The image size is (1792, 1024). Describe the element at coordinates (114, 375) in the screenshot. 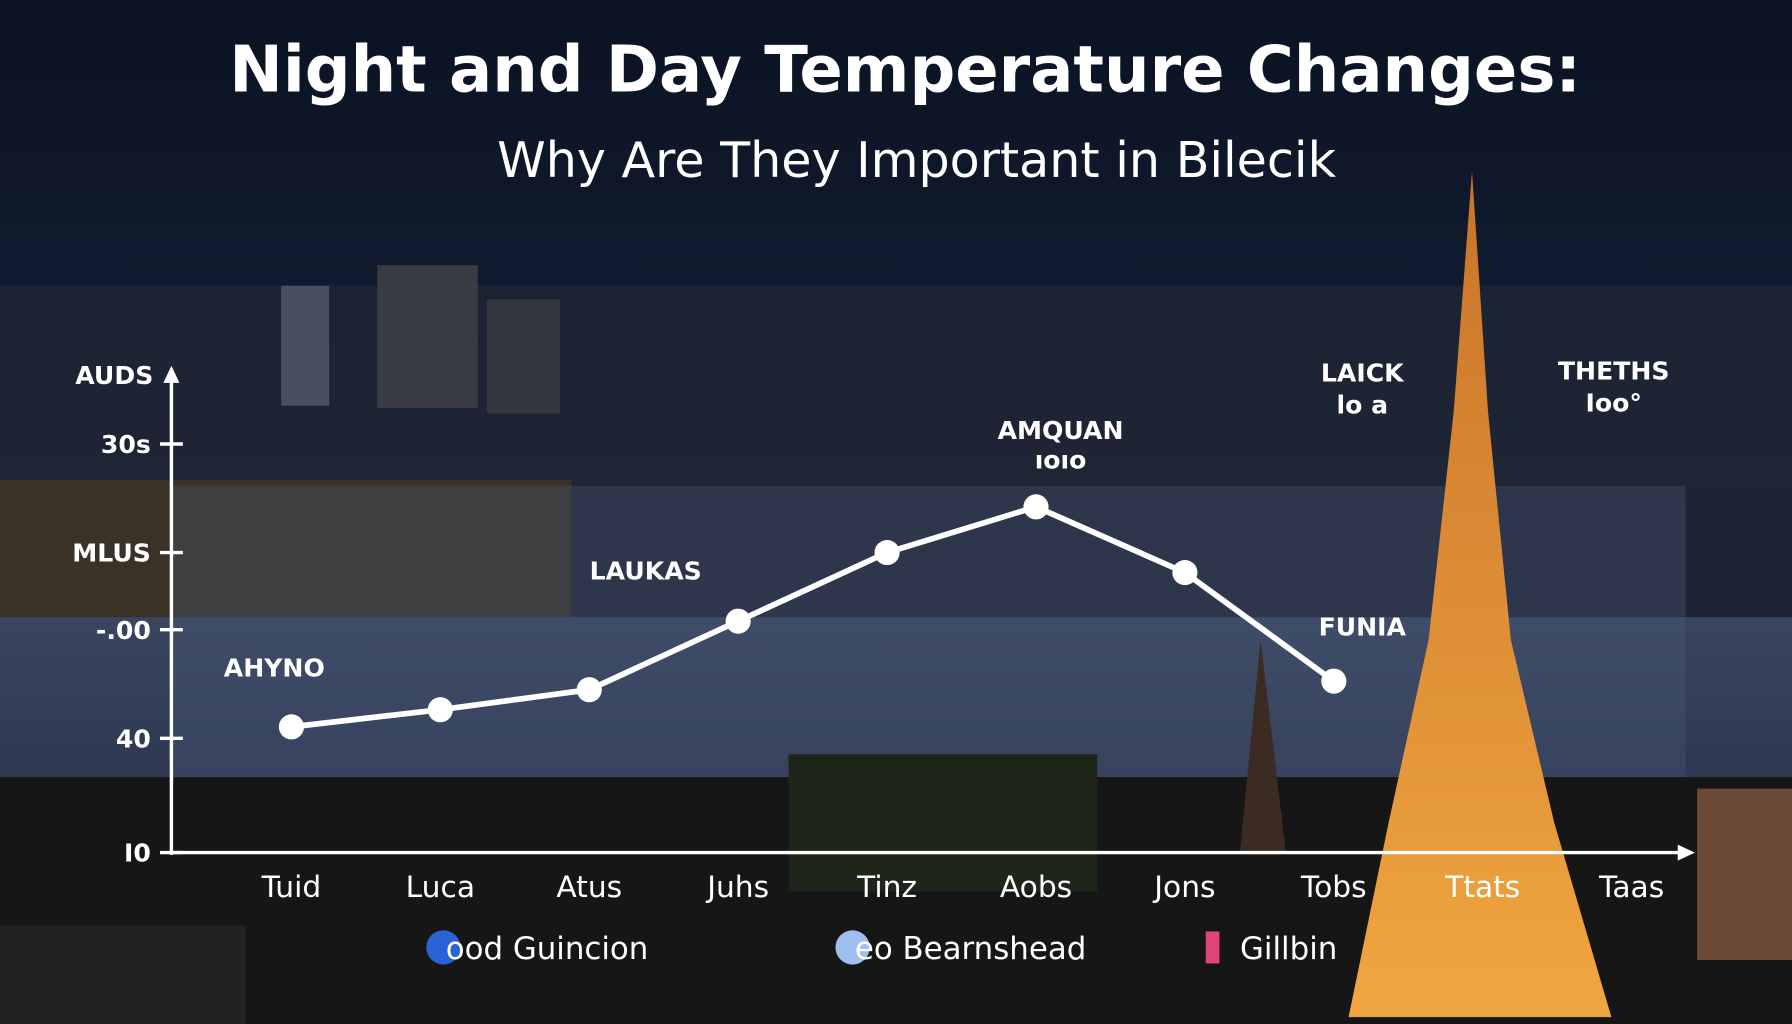

I see `y-axis-label: AUDS` at that location.